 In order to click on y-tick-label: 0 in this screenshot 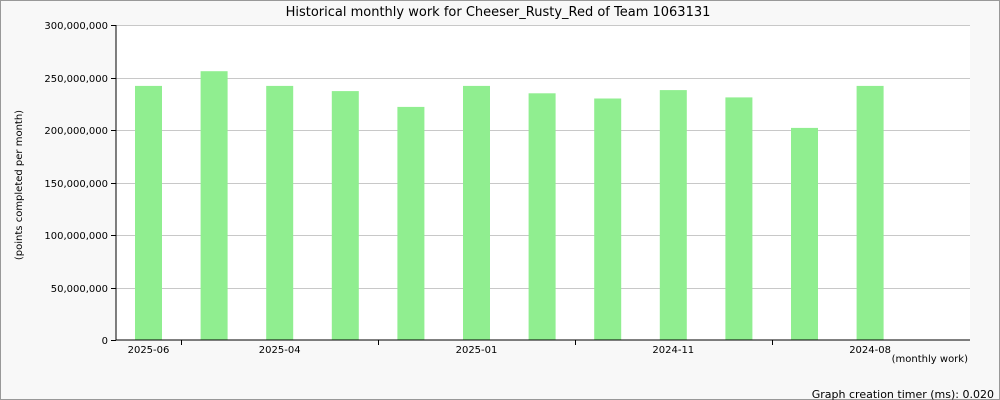, I will do `click(105, 341)`.